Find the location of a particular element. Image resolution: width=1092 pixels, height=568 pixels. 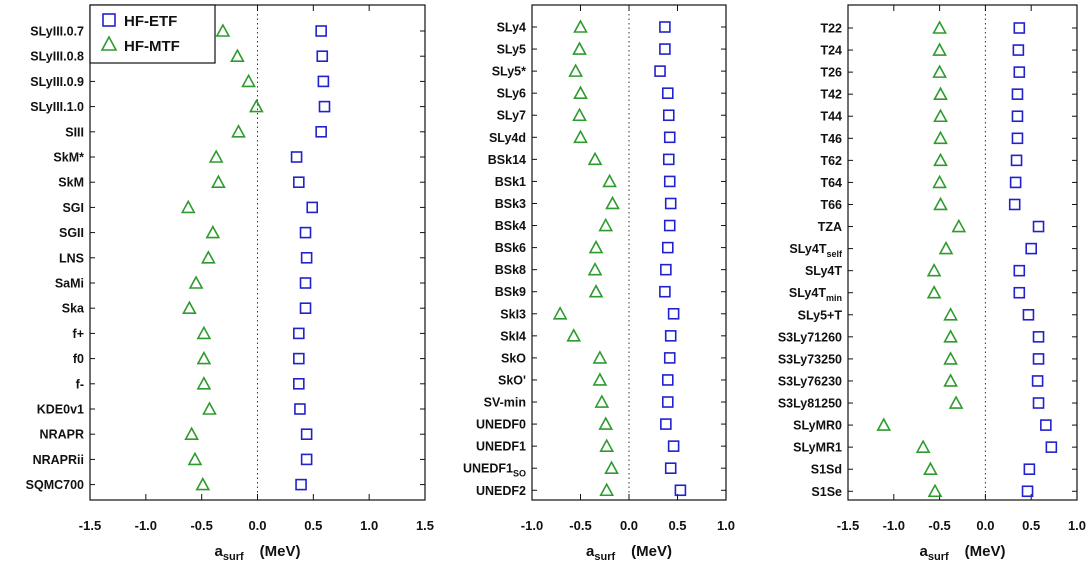

category-label: SLyMR1 is located at coordinates (817, 448).